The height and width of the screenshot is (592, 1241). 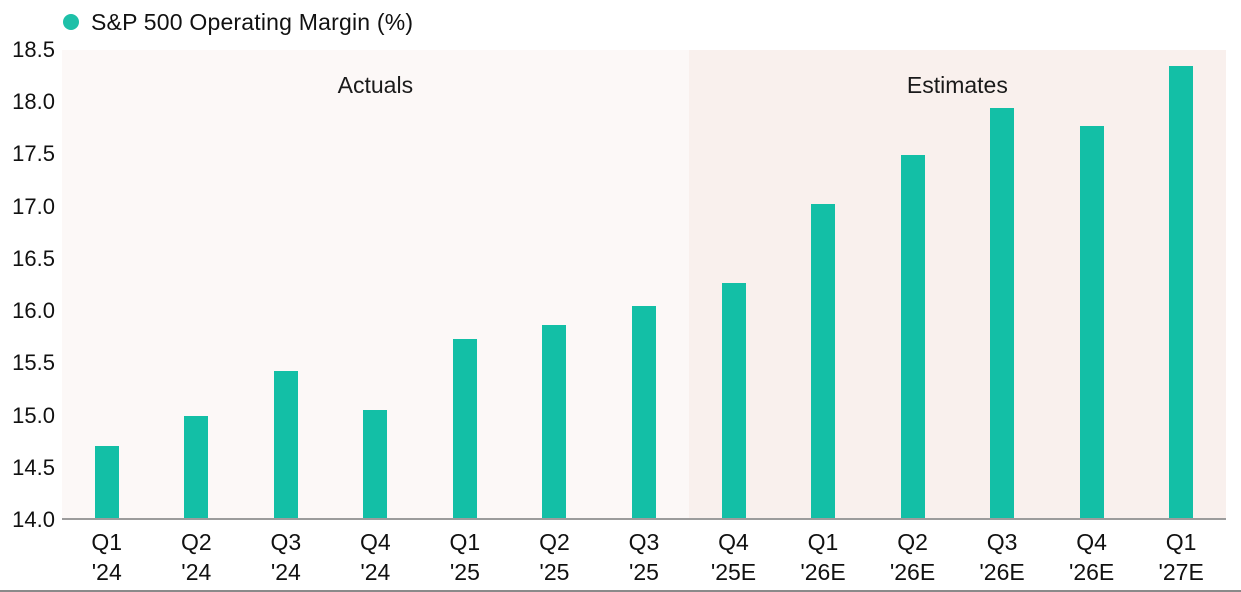 I want to click on x-tick-label: Q3'25, so click(x=644, y=557).